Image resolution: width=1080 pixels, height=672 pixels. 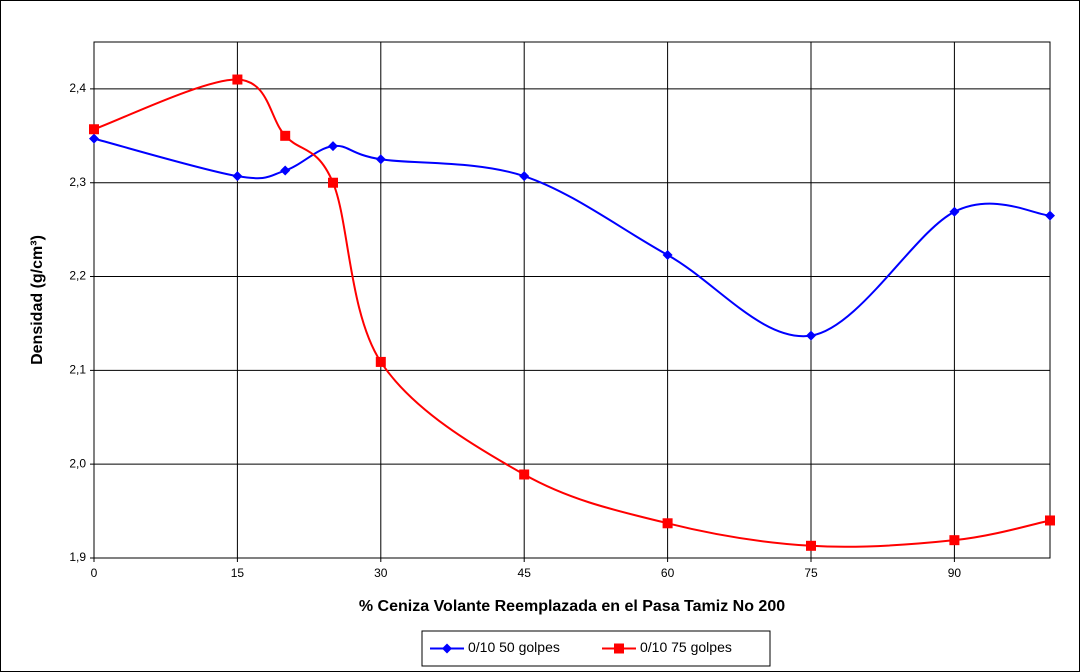 I want to click on x-tick-label: 0, so click(x=94, y=573).